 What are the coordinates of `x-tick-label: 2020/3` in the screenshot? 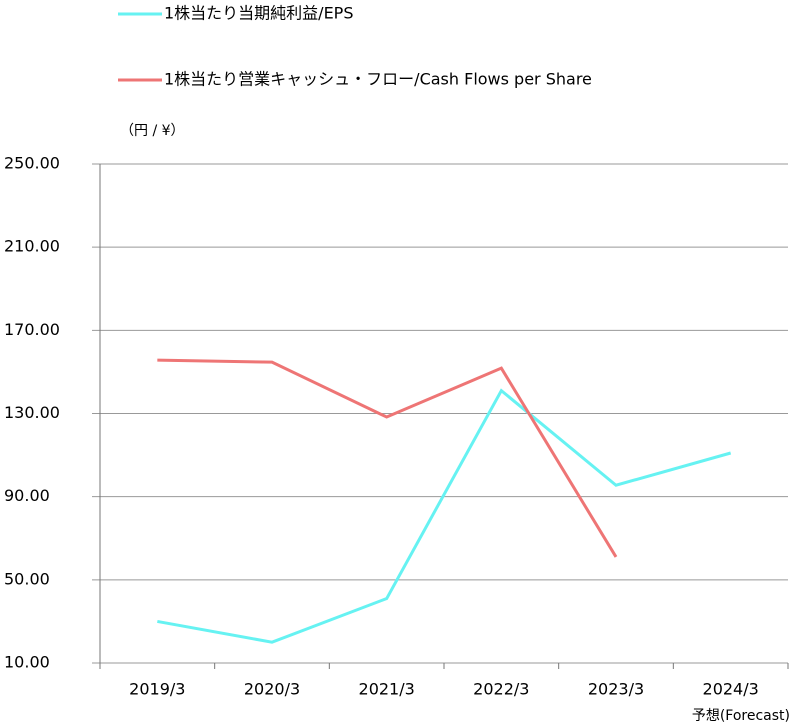 It's located at (272, 689).